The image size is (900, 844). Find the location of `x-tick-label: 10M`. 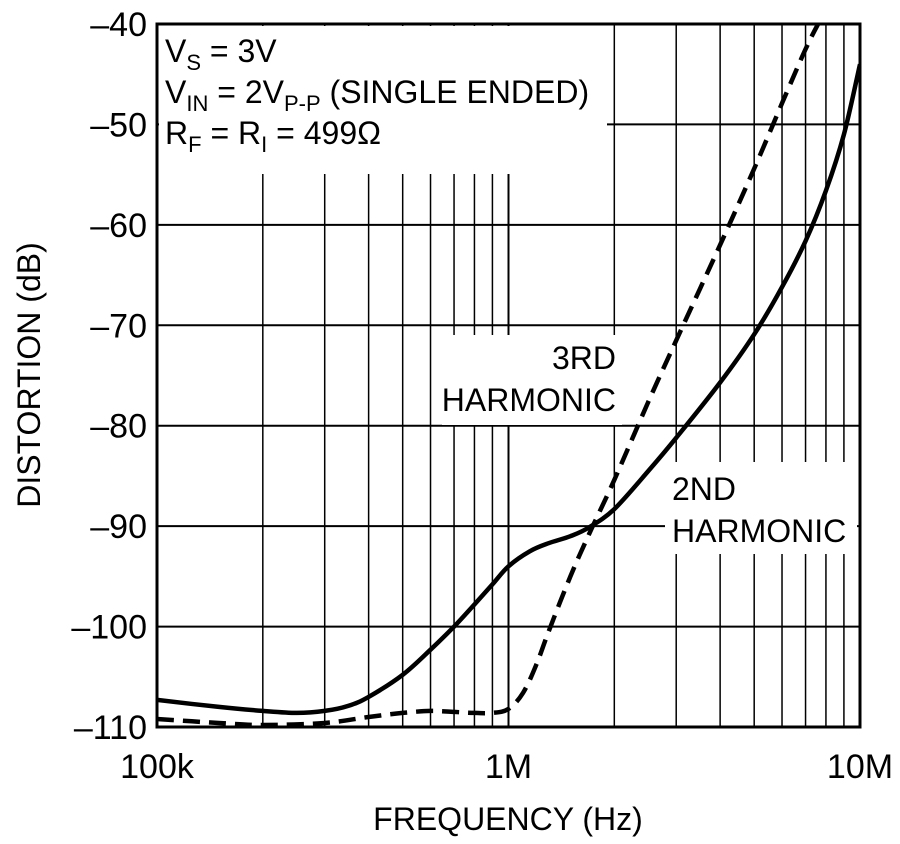

x-tick-label: 10M is located at coordinates (860, 767).